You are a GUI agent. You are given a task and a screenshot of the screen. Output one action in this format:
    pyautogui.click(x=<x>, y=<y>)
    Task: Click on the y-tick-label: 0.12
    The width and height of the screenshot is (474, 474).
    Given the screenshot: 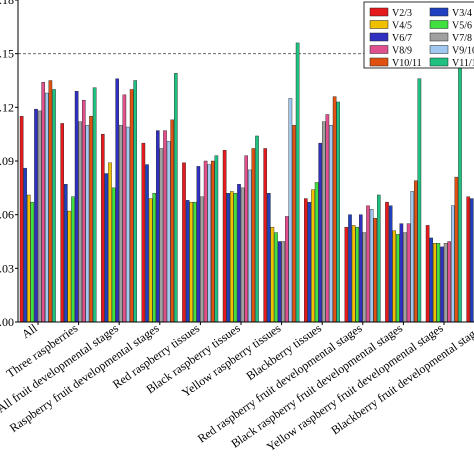 What is the action you would take?
    pyautogui.click(x=7, y=107)
    